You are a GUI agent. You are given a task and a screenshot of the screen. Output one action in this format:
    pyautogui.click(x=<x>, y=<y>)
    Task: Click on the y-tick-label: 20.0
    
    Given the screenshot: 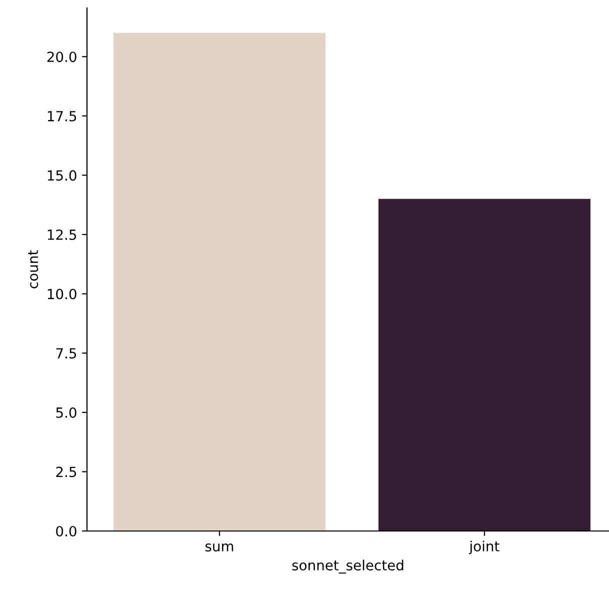 What is the action you would take?
    pyautogui.click(x=61, y=57)
    